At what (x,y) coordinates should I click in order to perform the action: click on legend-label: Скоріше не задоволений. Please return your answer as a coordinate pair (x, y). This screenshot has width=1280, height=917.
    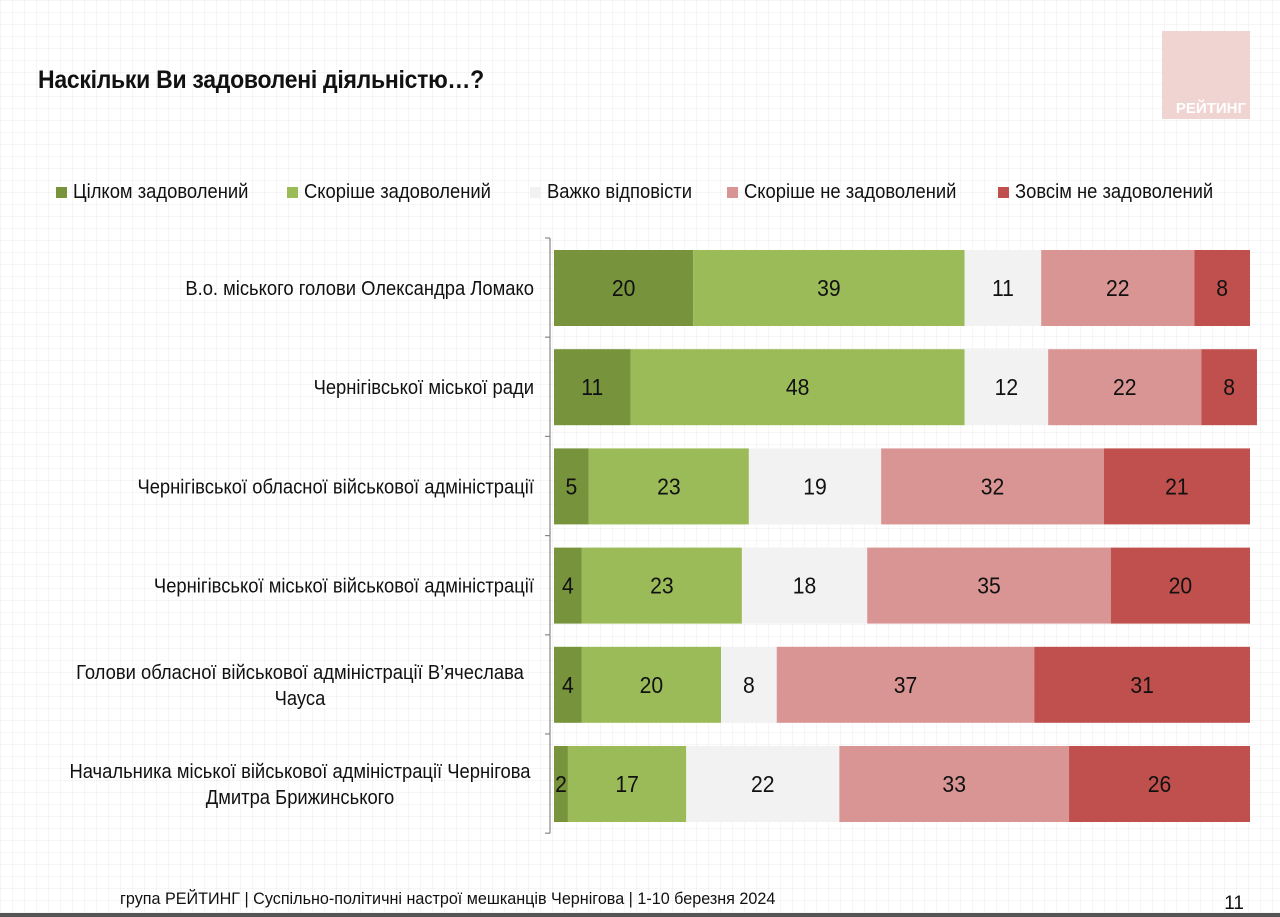
    Looking at the image, I should click on (850, 191).